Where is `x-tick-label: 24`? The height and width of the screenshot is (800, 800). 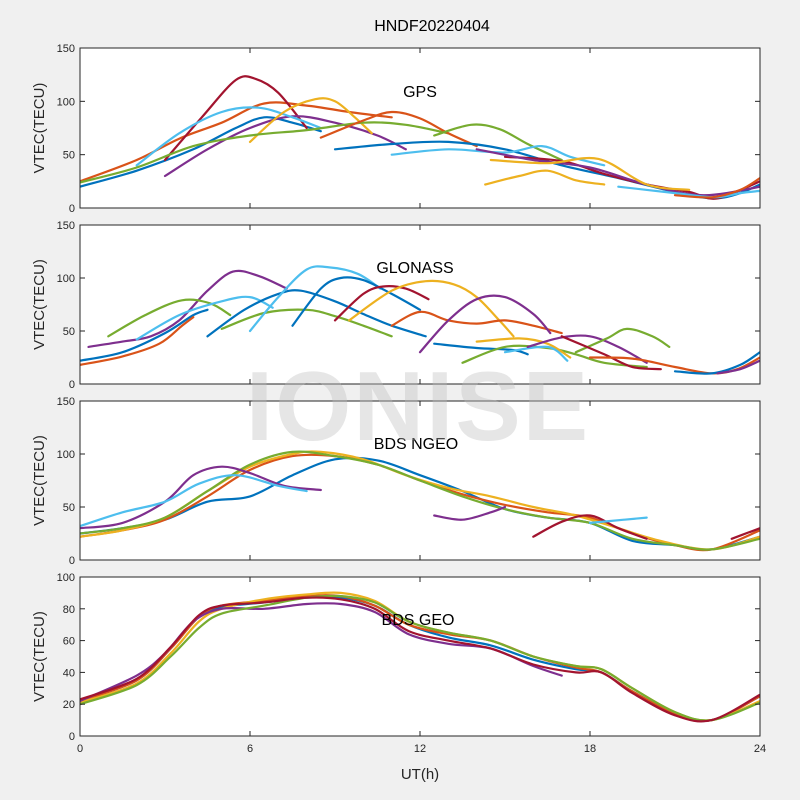 x-tick-label: 24 is located at coordinates (760, 749).